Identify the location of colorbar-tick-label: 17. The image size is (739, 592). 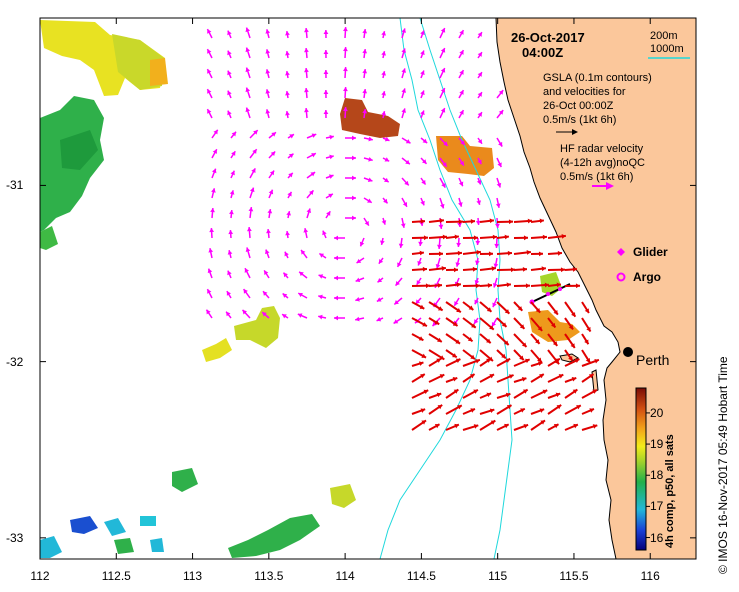
(657, 506).